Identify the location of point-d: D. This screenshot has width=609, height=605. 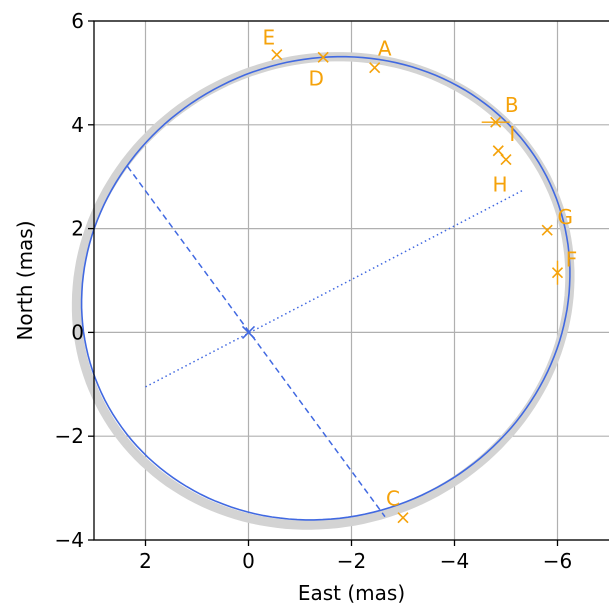
(318, 70).